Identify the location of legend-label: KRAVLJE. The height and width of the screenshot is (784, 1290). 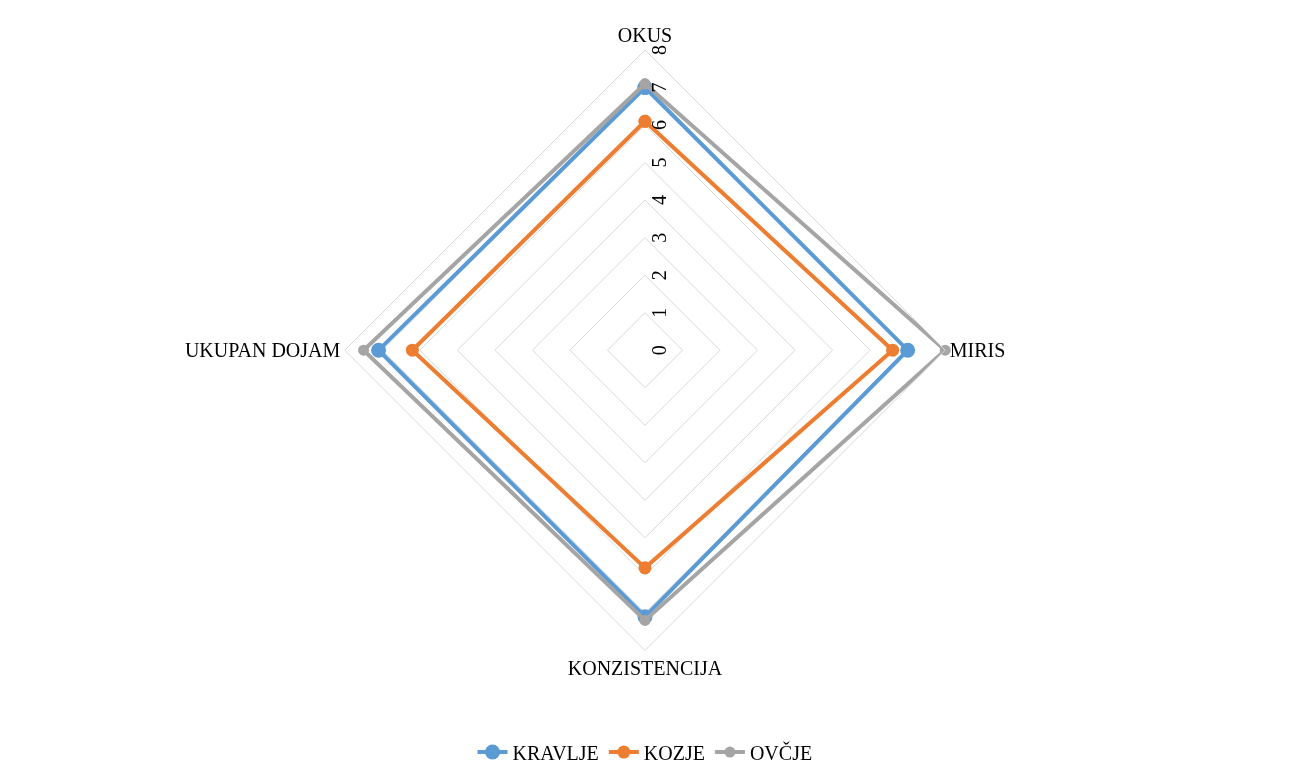
(555, 752).